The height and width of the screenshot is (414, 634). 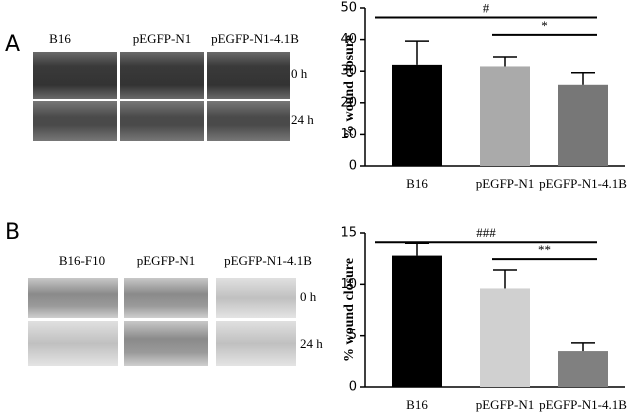 I want to click on panel-label: B, so click(x=12, y=232).